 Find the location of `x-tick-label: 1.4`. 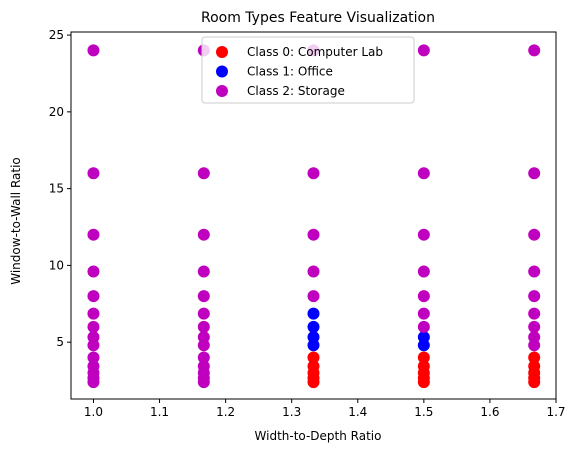

x-tick-label: 1.4 is located at coordinates (357, 412).